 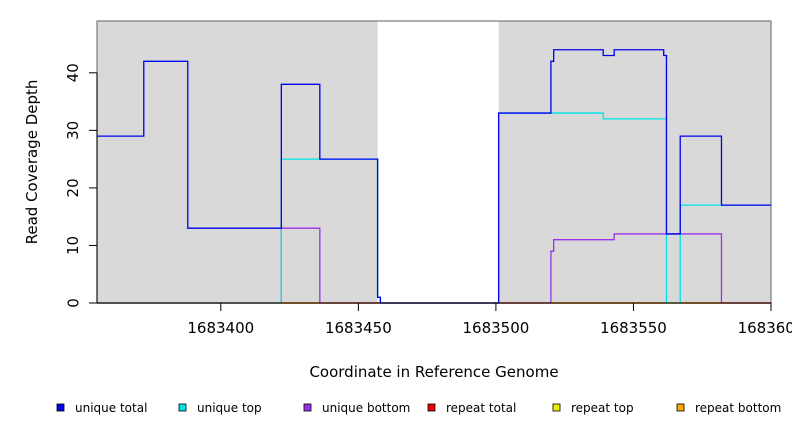 I want to click on legend-swatch-repeat-total, so click(x=431, y=407).